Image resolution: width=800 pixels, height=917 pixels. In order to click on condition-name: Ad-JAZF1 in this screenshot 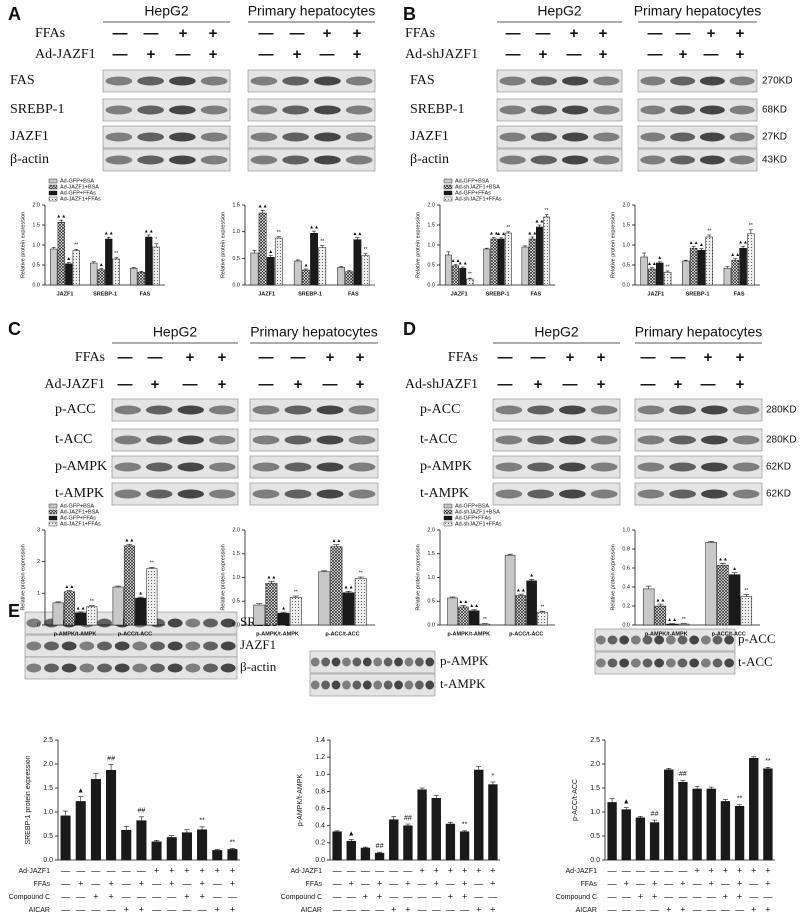, I will do `click(306, 871)`.